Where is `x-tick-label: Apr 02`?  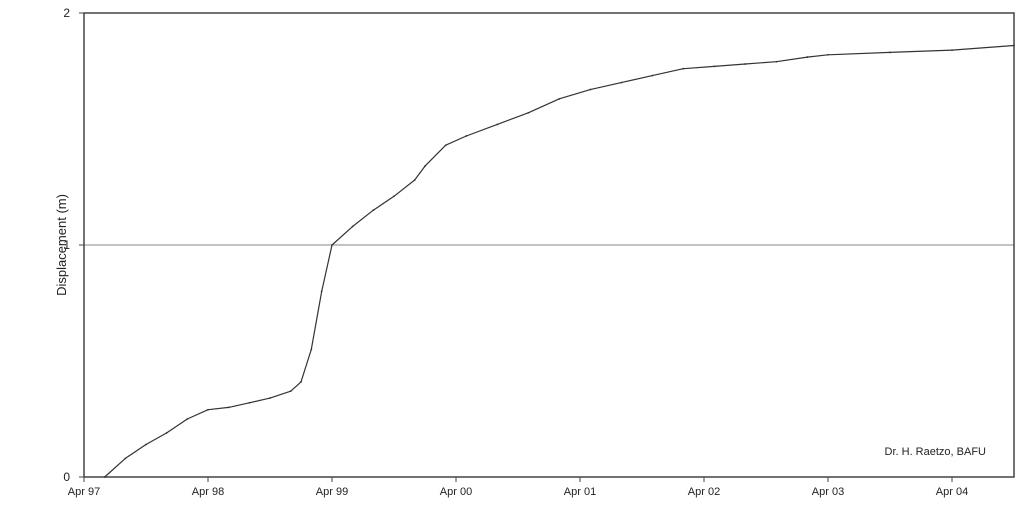
x-tick-label: Apr 02 is located at coordinates (704, 492).